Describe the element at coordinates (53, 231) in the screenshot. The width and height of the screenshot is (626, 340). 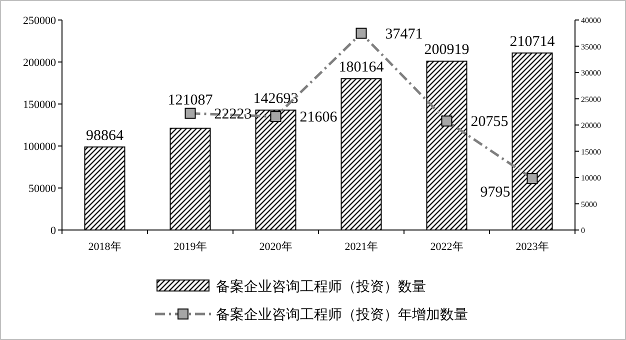
I see `y-tick-label: 0` at that location.